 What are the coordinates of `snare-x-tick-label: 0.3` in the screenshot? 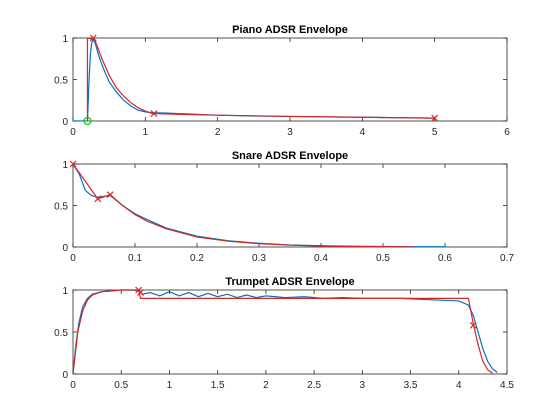 It's located at (259, 258).